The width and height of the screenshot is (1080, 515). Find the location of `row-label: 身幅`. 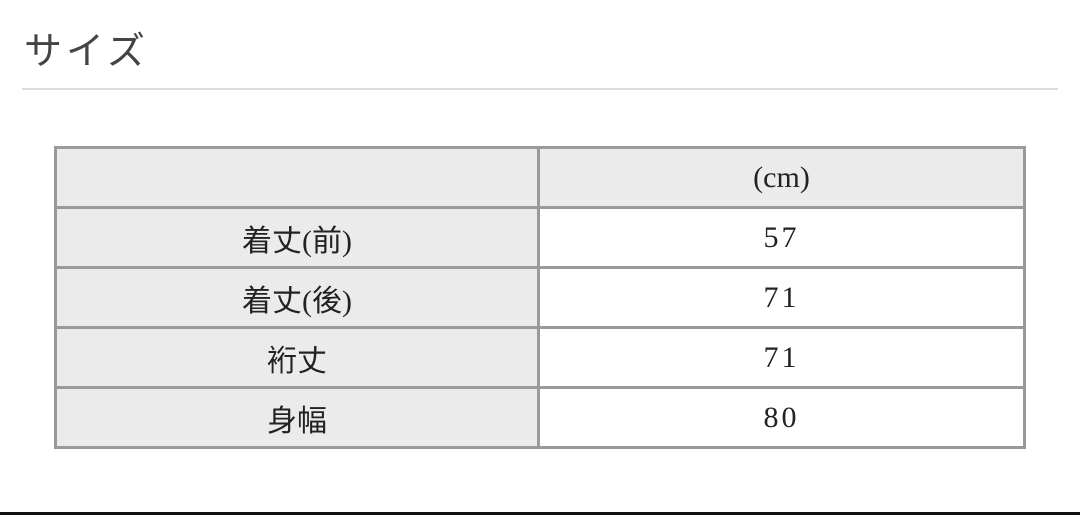

row-label: 身幅 is located at coordinates (297, 417).